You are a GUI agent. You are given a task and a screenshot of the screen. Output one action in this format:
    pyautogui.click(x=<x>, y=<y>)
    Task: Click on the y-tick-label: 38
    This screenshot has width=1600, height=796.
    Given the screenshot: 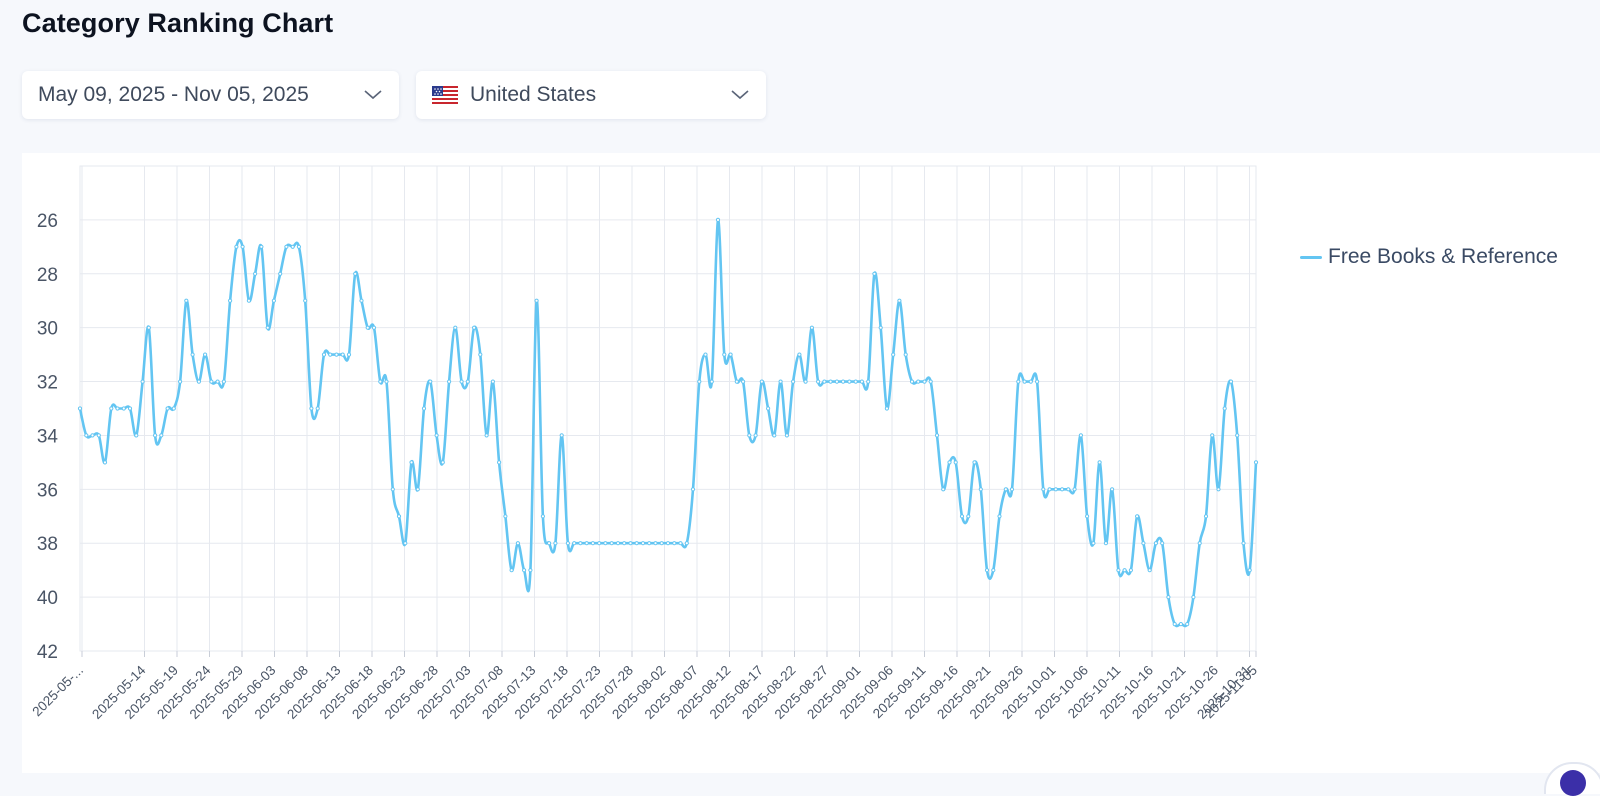 What is the action you would take?
    pyautogui.click(x=47, y=544)
    